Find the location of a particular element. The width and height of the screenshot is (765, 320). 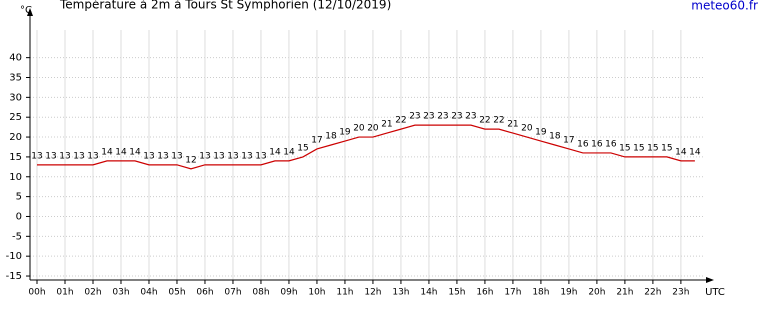

y-tick-label: 10 is located at coordinates (15, 177).